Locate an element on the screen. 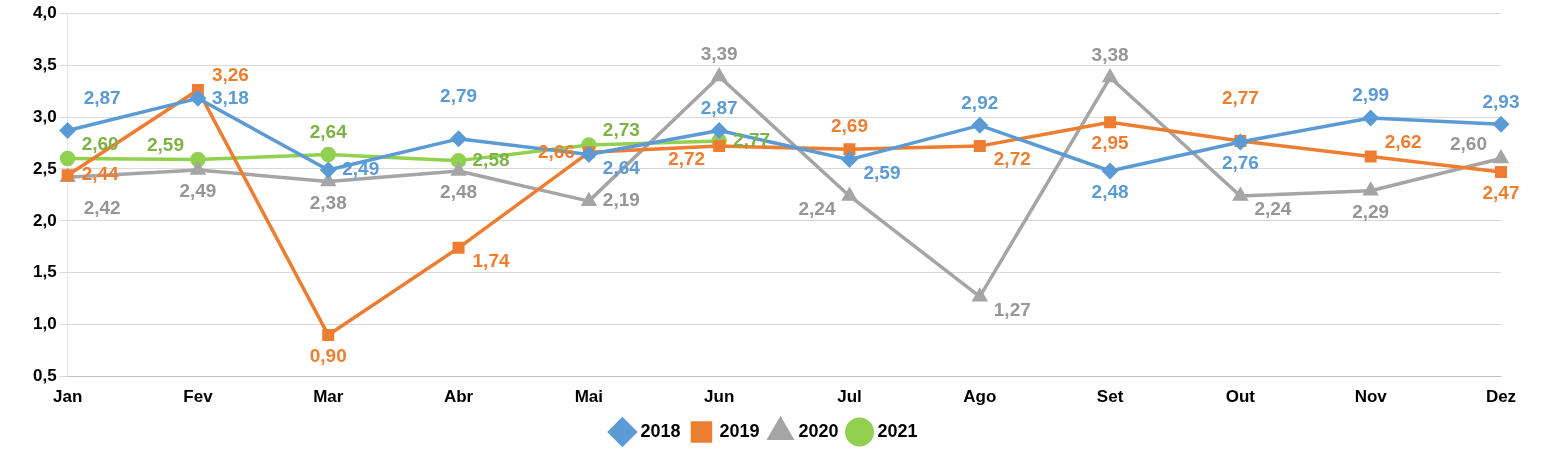 This screenshot has height=451, width=1551. data-label: 2,79 is located at coordinates (459, 96).